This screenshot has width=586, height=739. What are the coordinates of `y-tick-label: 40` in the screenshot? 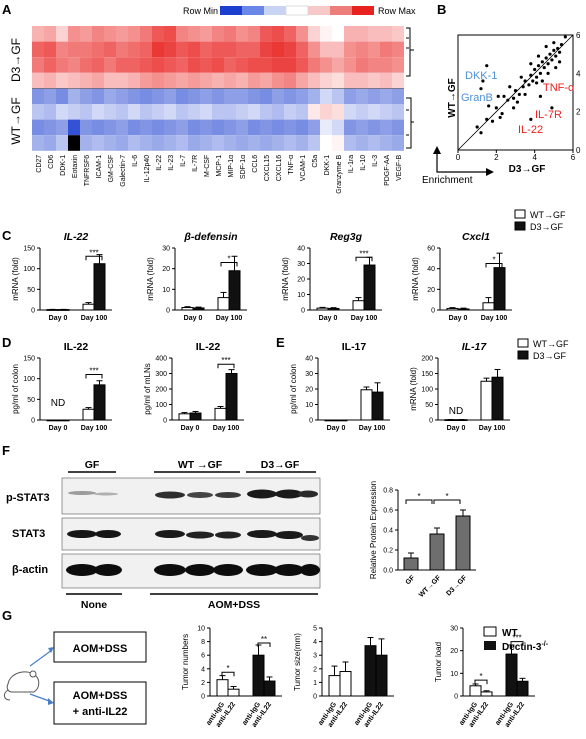 It's located at (309, 359).